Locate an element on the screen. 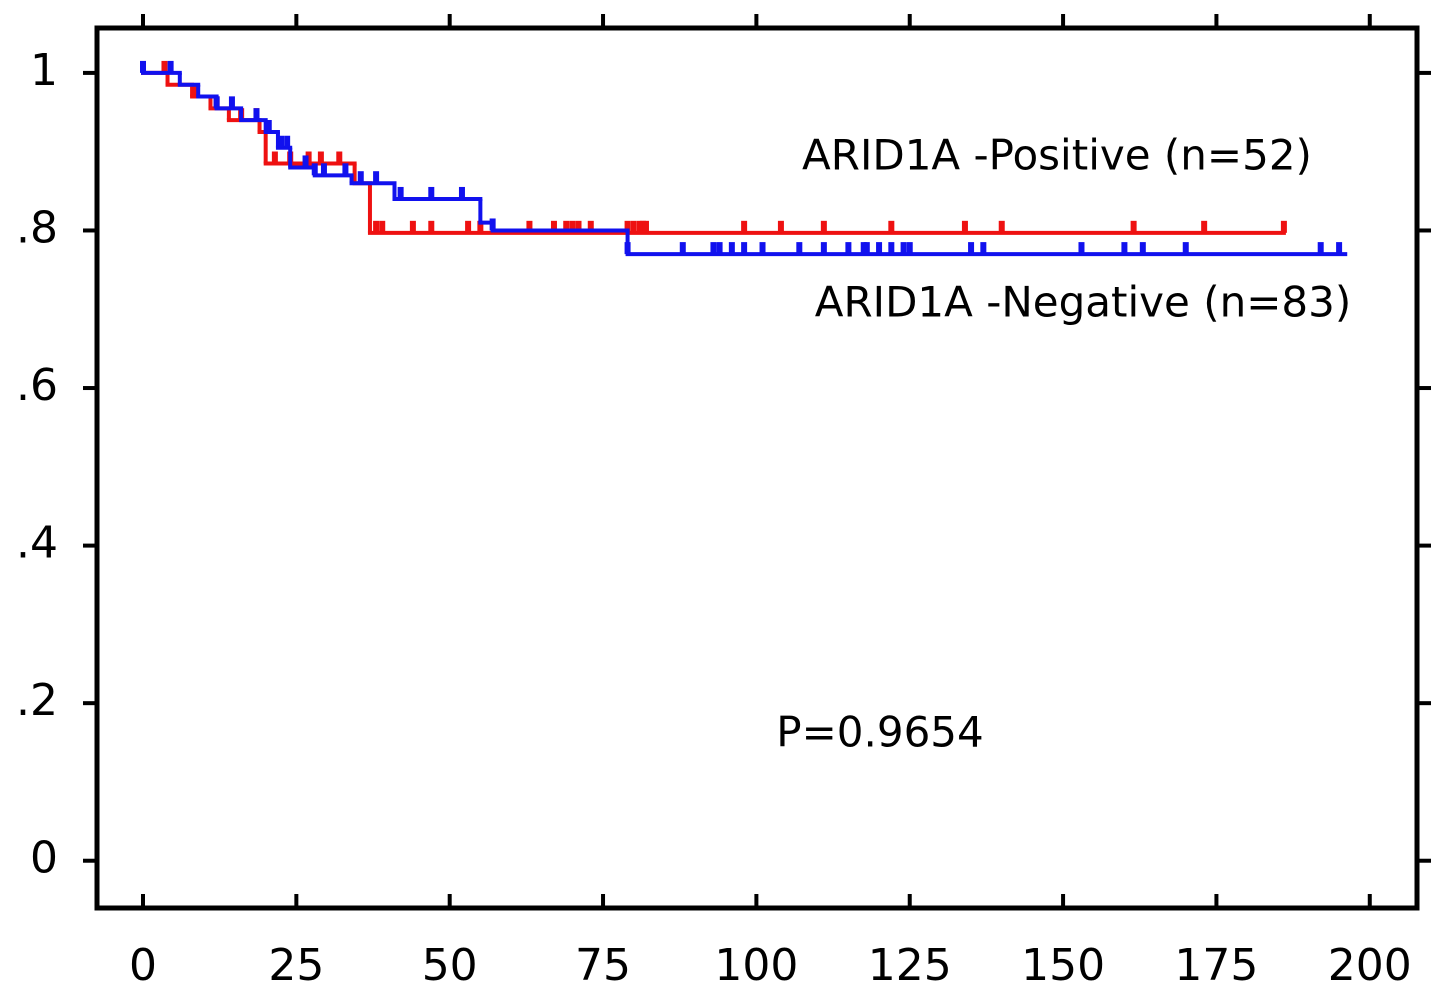 The height and width of the screenshot is (1000, 1440). x-tick-label: 175 is located at coordinates (1216, 965).